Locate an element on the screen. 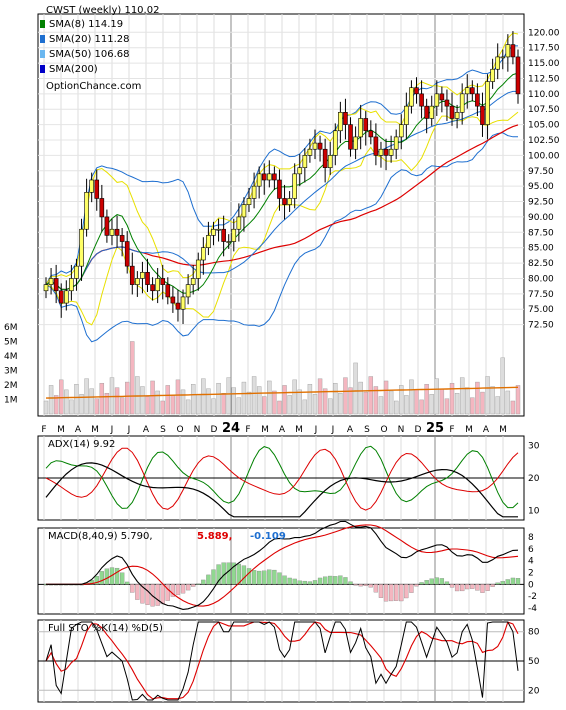 This screenshot has height=710, width=566. x-axis-label: O is located at coordinates (383, 430).